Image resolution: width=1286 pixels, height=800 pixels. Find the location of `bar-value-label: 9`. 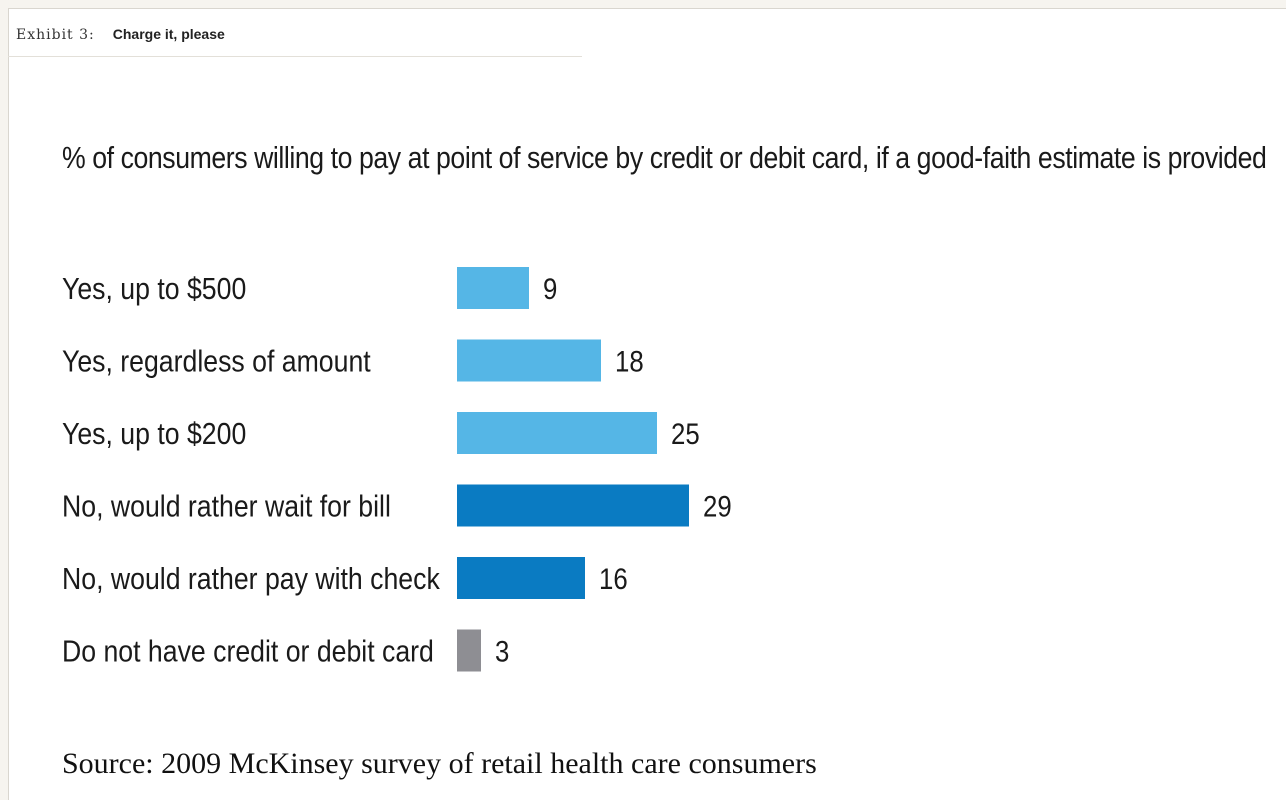

bar-value-label: 9 is located at coordinates (550, 288).